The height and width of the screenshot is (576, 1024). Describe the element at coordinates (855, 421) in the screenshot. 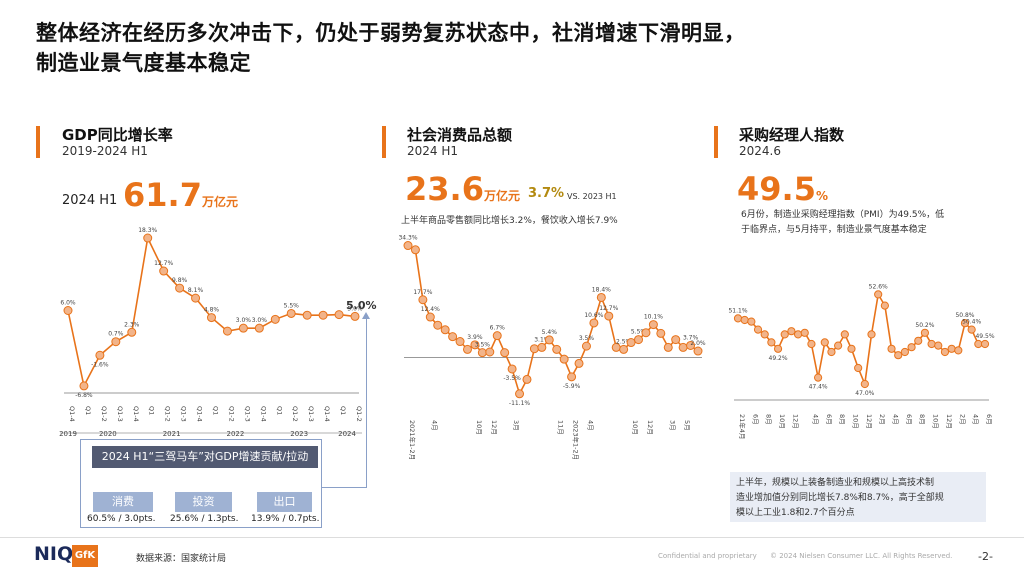

I see `pmi-tick-label: 10月` at that location.